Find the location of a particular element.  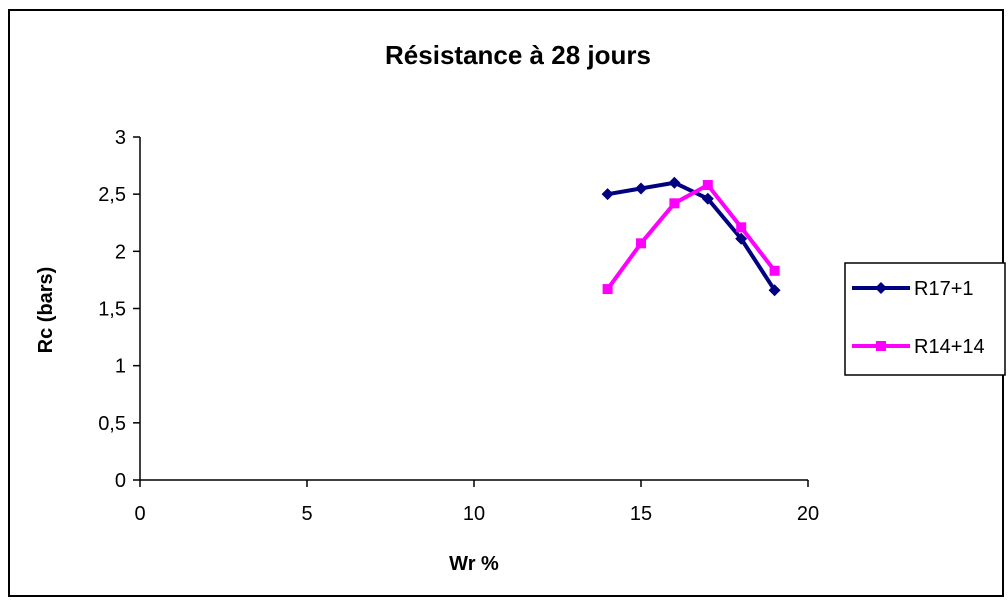

series-R14+14 is located at coordinates (691, 237).